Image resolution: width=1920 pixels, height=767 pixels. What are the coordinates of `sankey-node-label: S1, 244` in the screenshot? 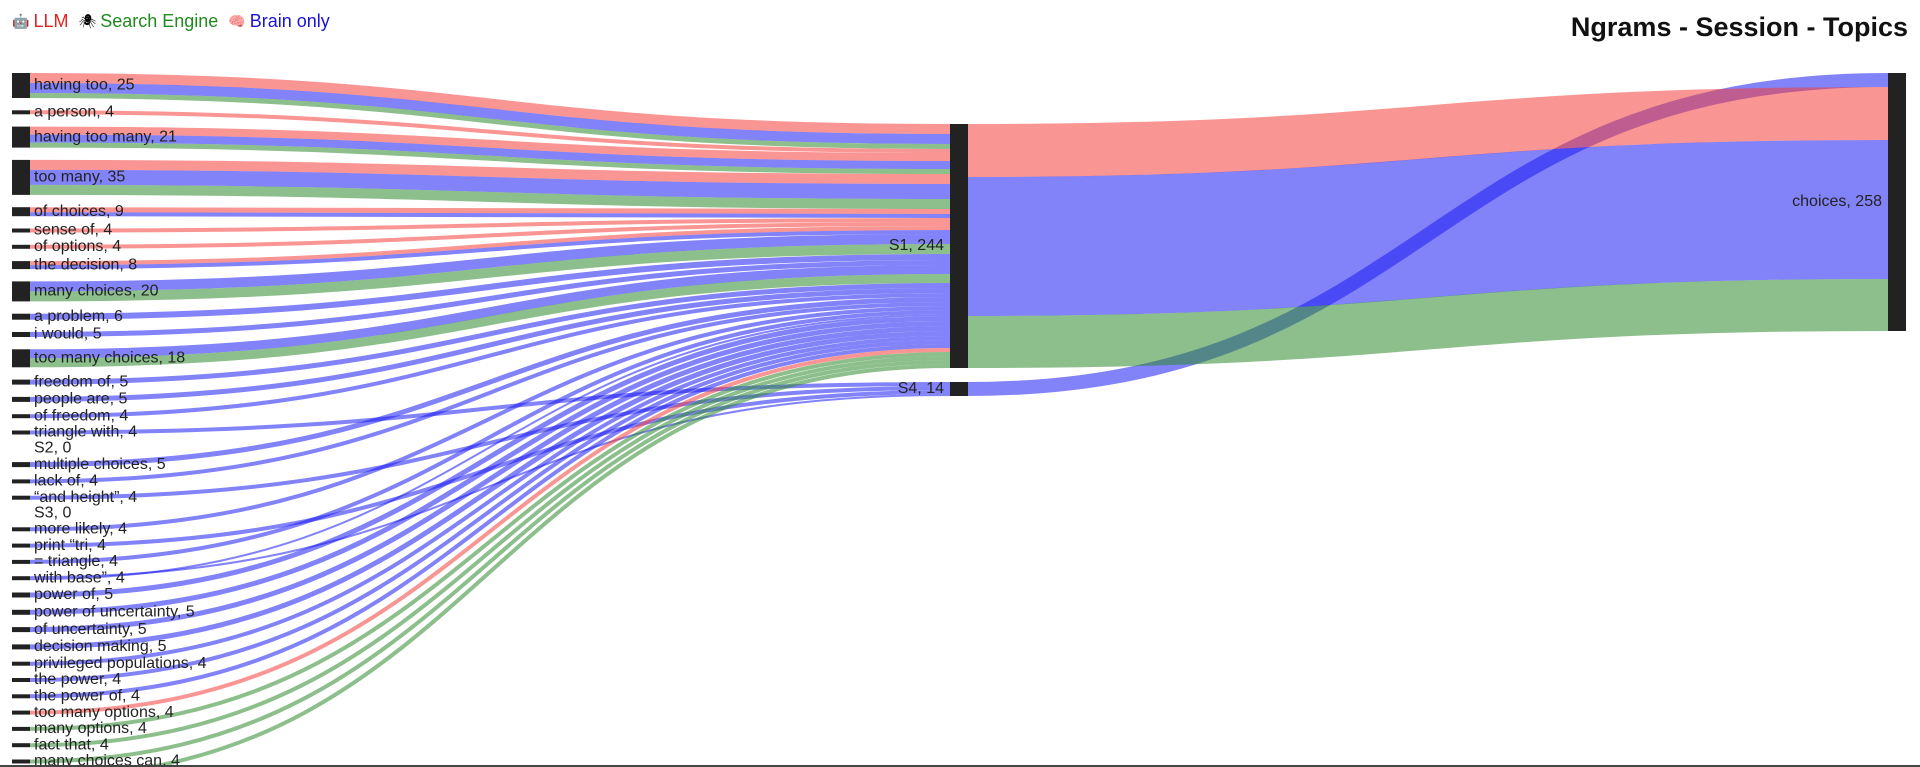 It's located at (916, 245).